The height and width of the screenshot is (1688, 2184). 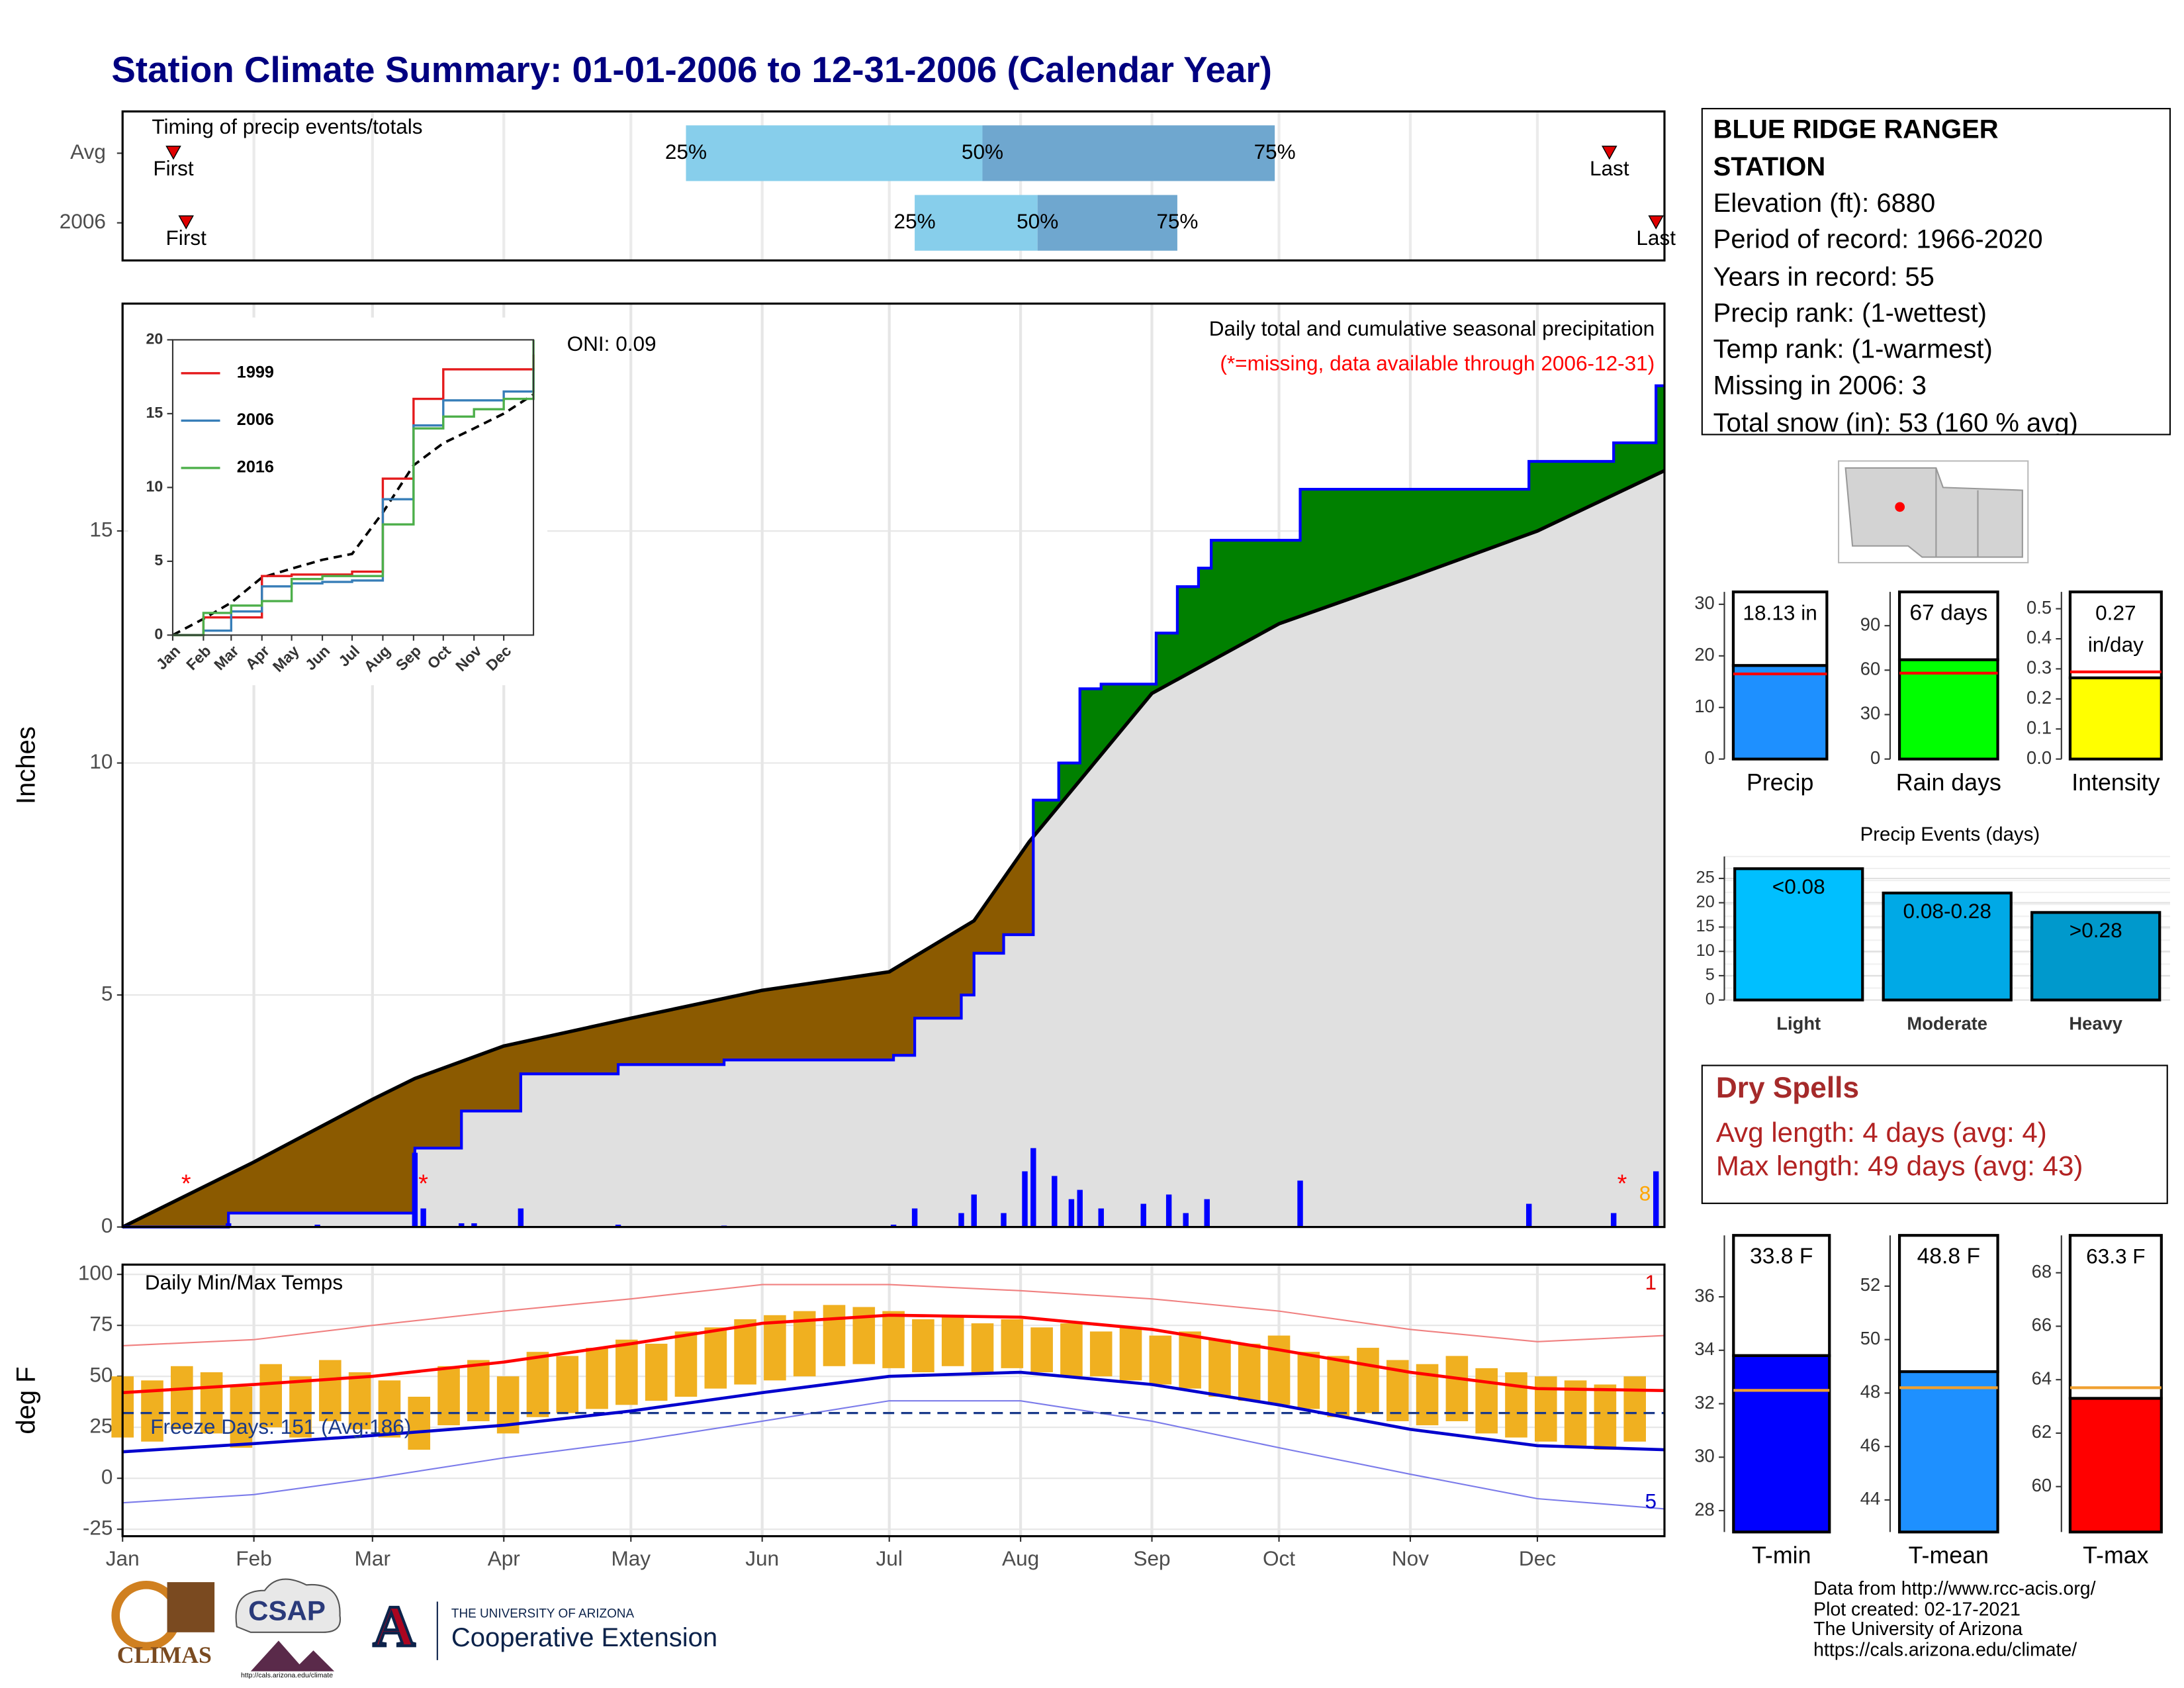 I want to click on record-low-line, so click(x=893, y=1455).